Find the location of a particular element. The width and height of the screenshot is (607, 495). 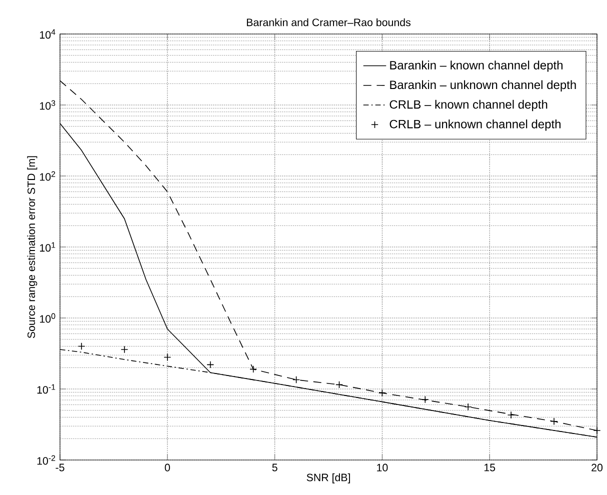

x-axis-title: SNR [dB] is located at coordinates (328, 478).